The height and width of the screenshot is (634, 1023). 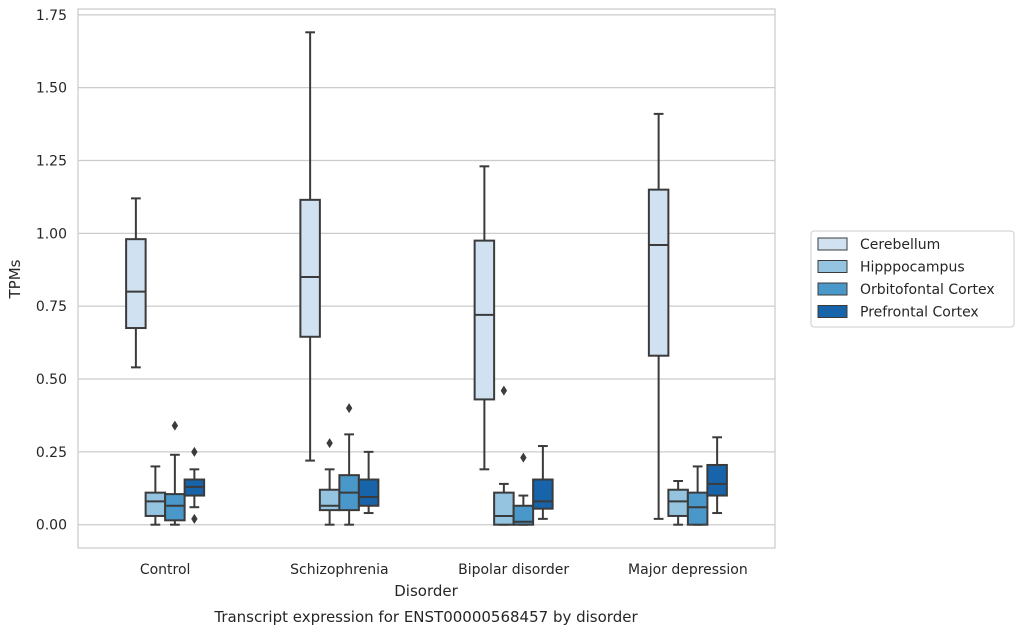 What do you see at coordinates (455, 480) in the screenshot?
I see `series-prefrontal-cortex` at bounding box center [455, 480].